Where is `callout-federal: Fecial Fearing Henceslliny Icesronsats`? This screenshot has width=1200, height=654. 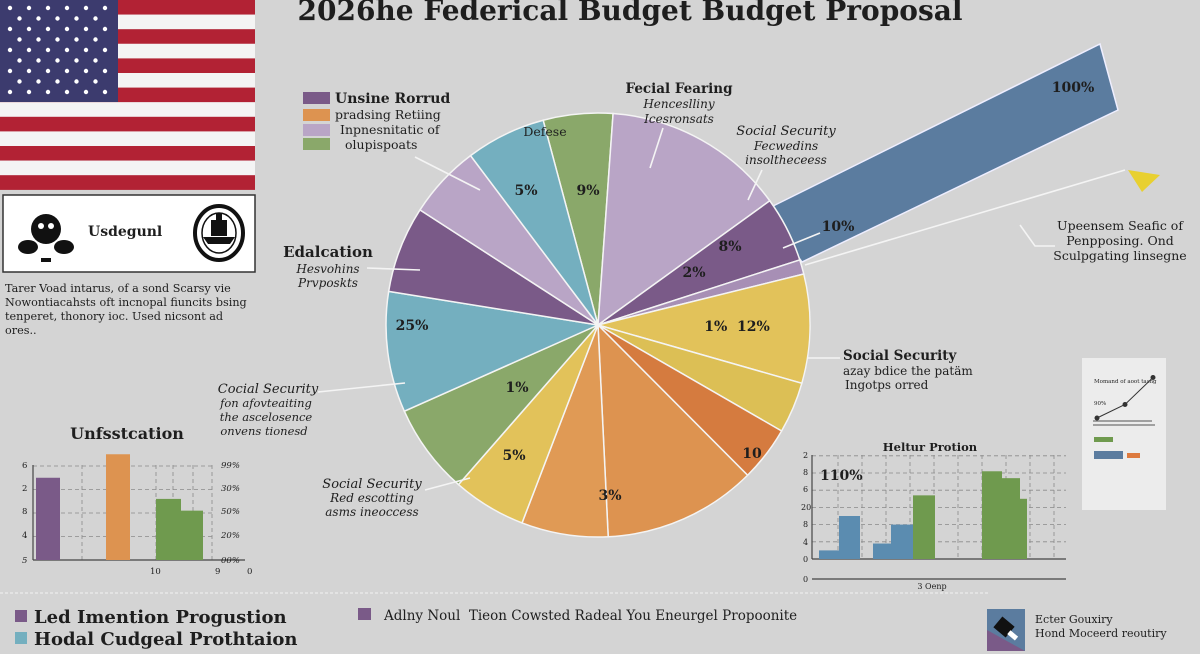 callout-federal: Fecial Fearing Henceslliny Icesronsats is located at coordinates (679, 103).